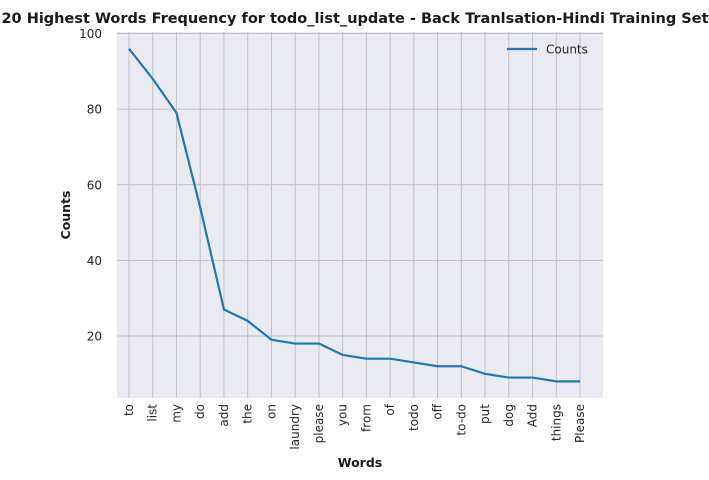 The width and height of the screenshot is (709, 480). I want to click on x-tick-label: dog, so click(509, 415).